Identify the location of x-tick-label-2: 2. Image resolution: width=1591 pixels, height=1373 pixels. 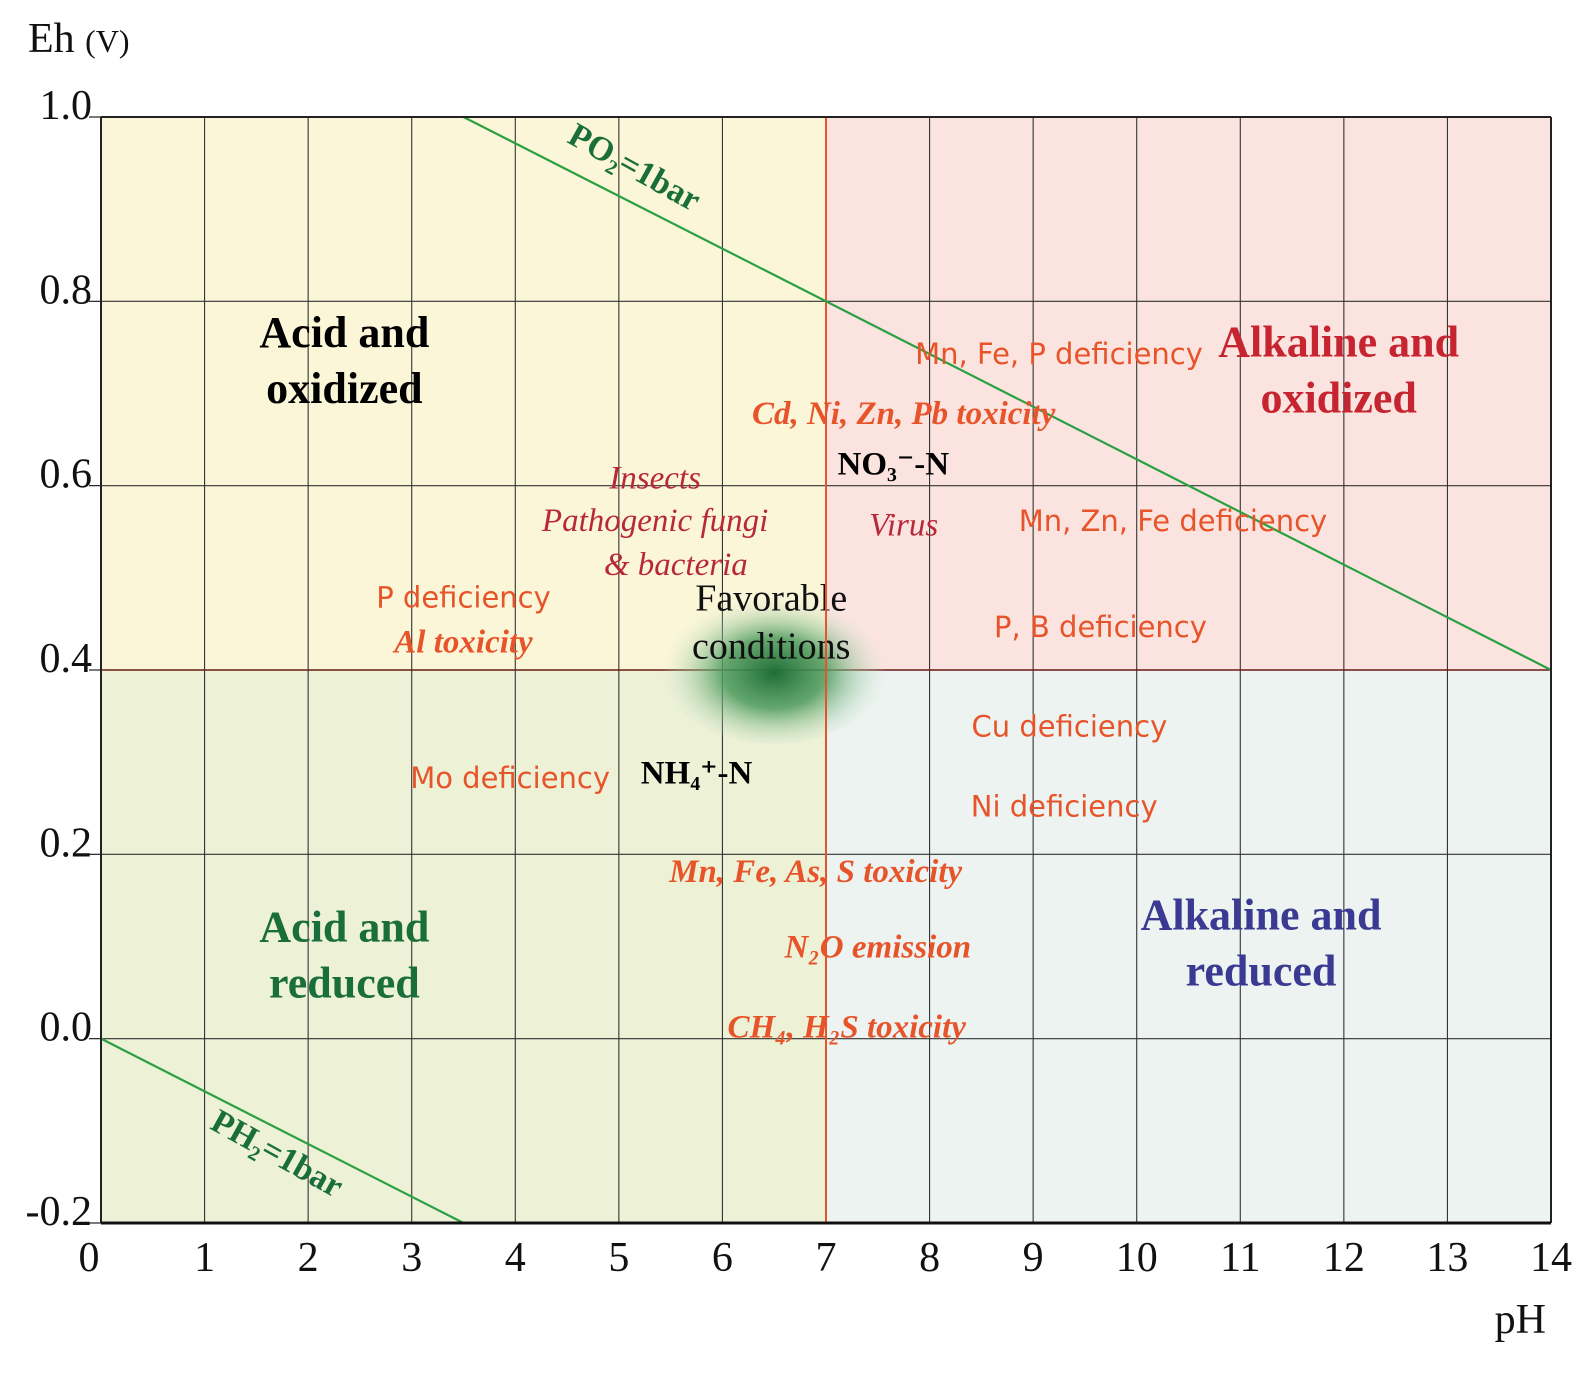
(308, 1258).